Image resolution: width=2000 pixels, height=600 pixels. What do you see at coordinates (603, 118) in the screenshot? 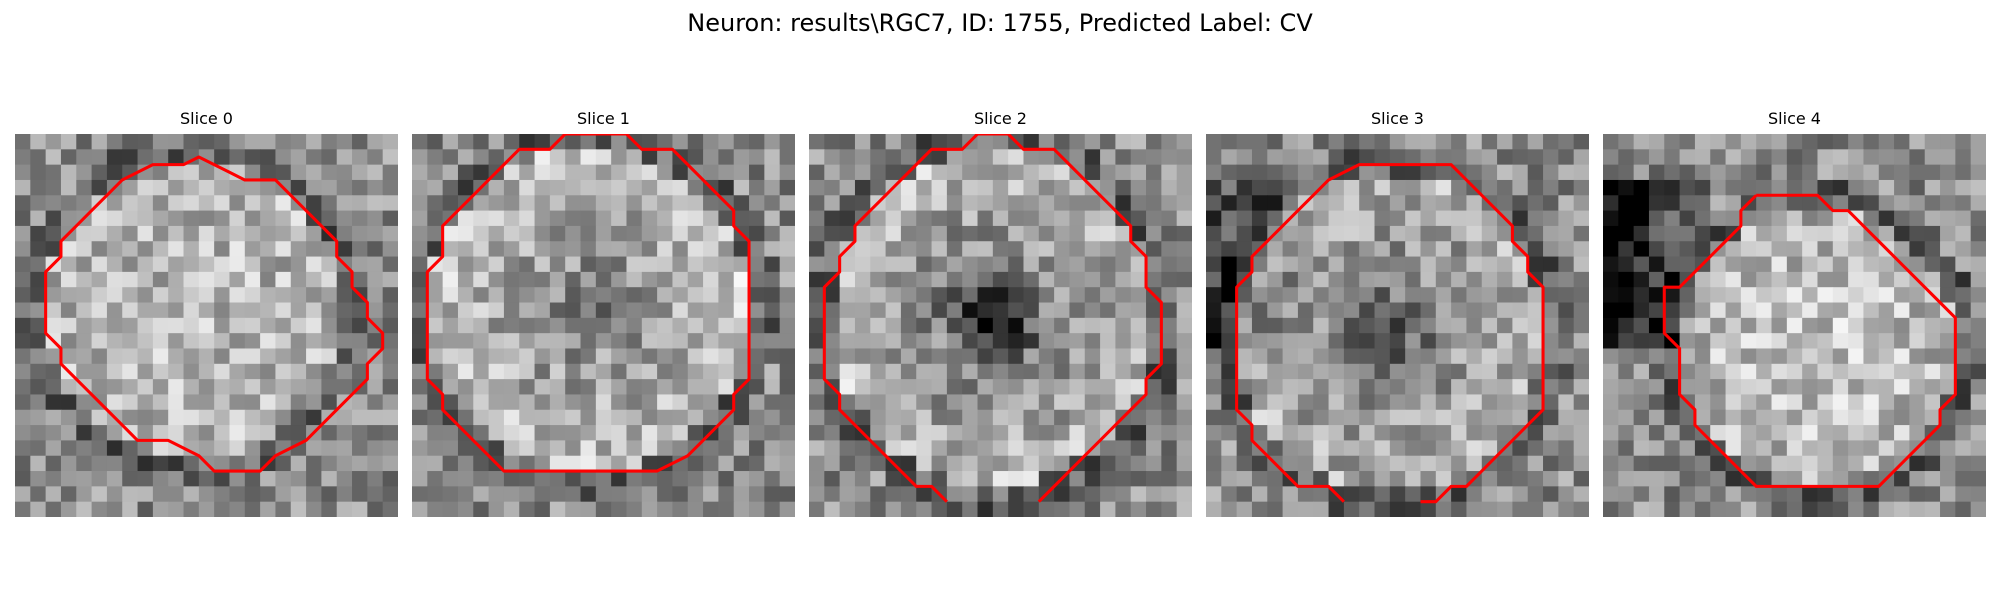
I see `slice-title-1: Slice 1` at bounding box center [603, 118].